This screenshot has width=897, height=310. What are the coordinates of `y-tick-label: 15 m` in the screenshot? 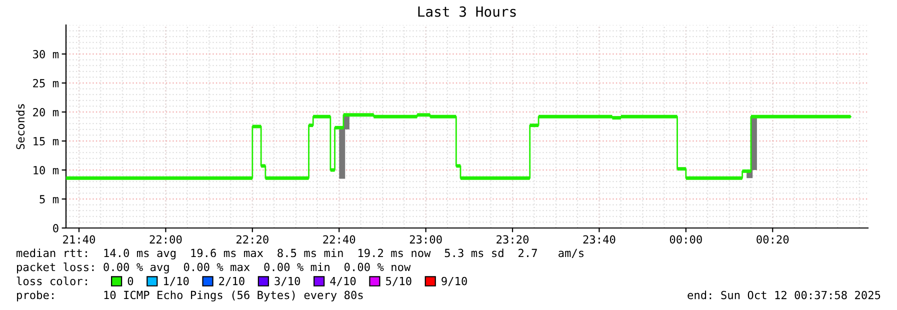 It's located at (46, 141).